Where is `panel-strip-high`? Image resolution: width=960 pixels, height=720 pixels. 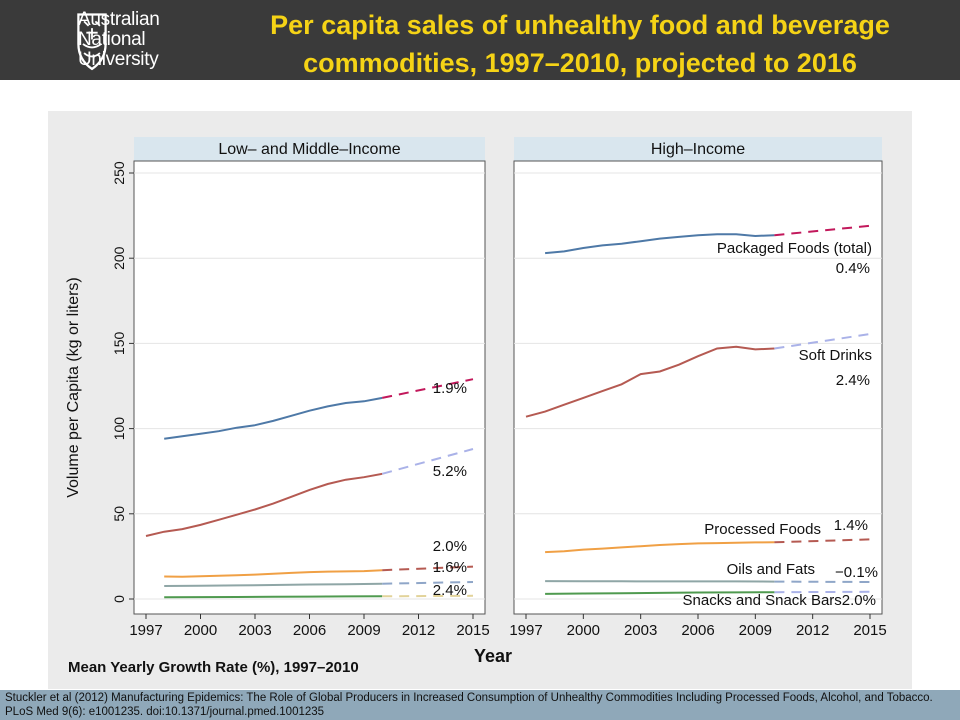
panel-strip-high is located at coordinates (698, 149).